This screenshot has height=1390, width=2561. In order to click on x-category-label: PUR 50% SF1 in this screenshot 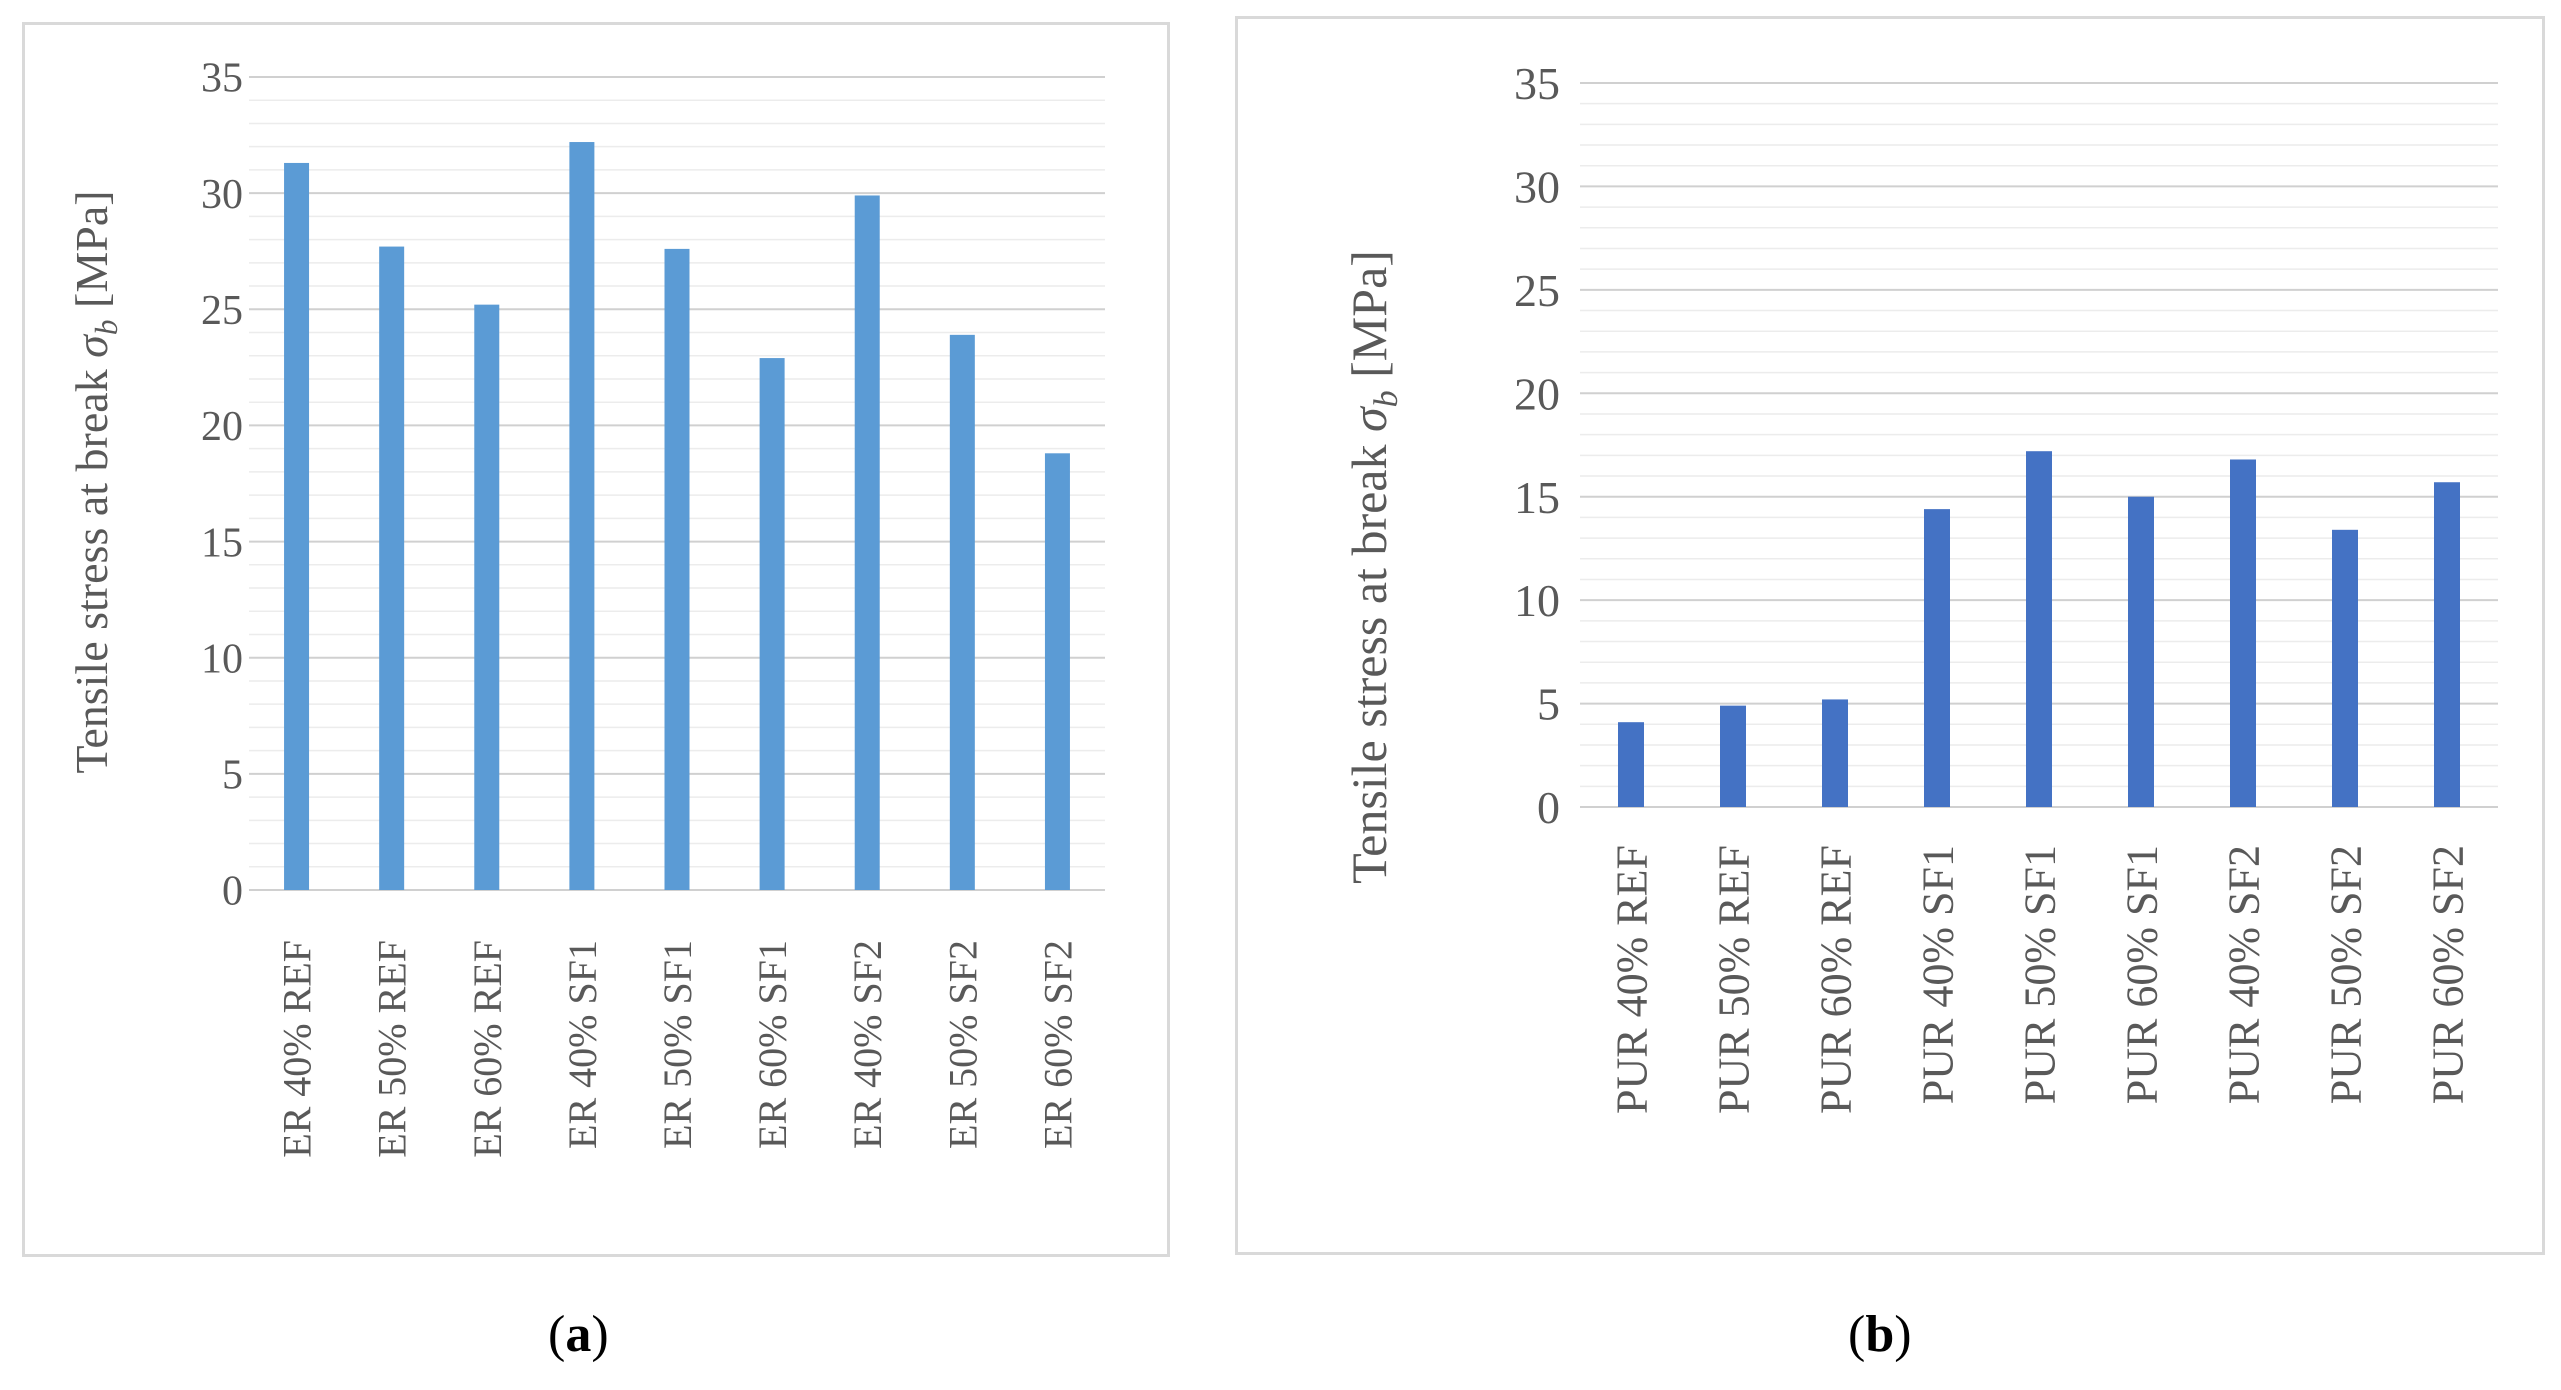, I will do `click(2039, 974)`.